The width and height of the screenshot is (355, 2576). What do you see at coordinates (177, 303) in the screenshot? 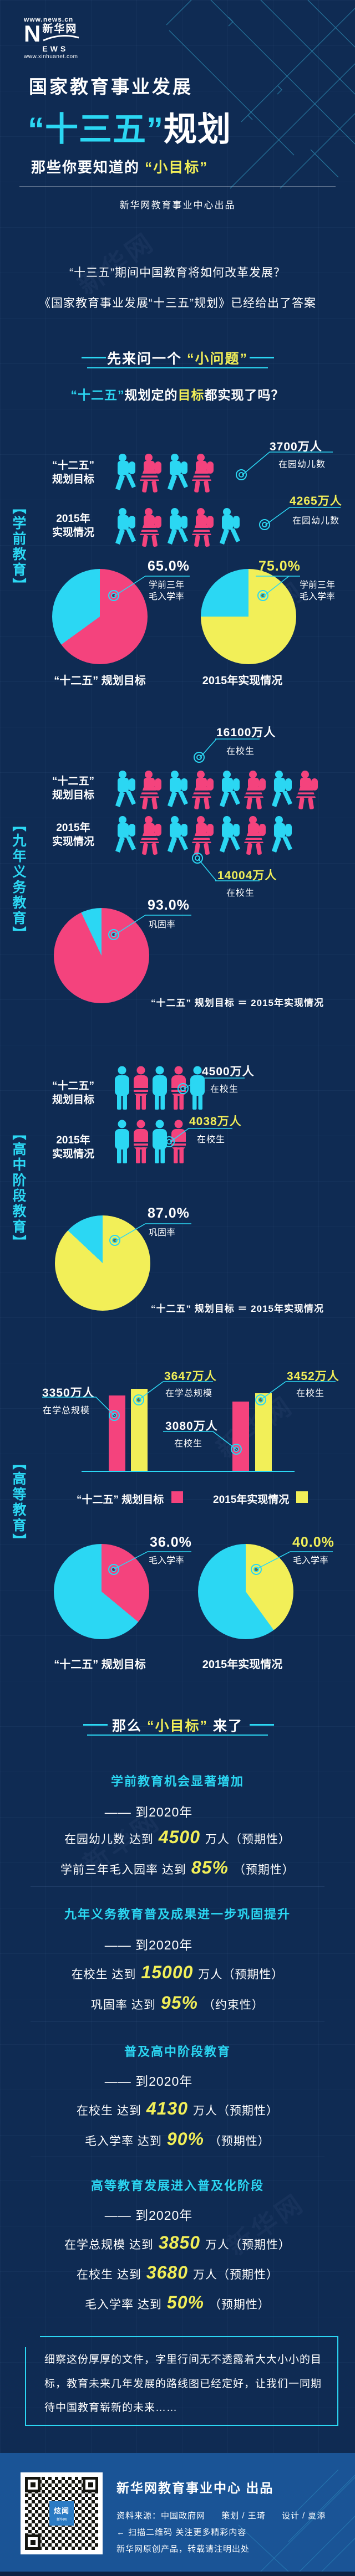
I see `intro-line-2: 《国家教育事业发展“十三五”规划》已经给出了答案` at bounding box center [177, 303].